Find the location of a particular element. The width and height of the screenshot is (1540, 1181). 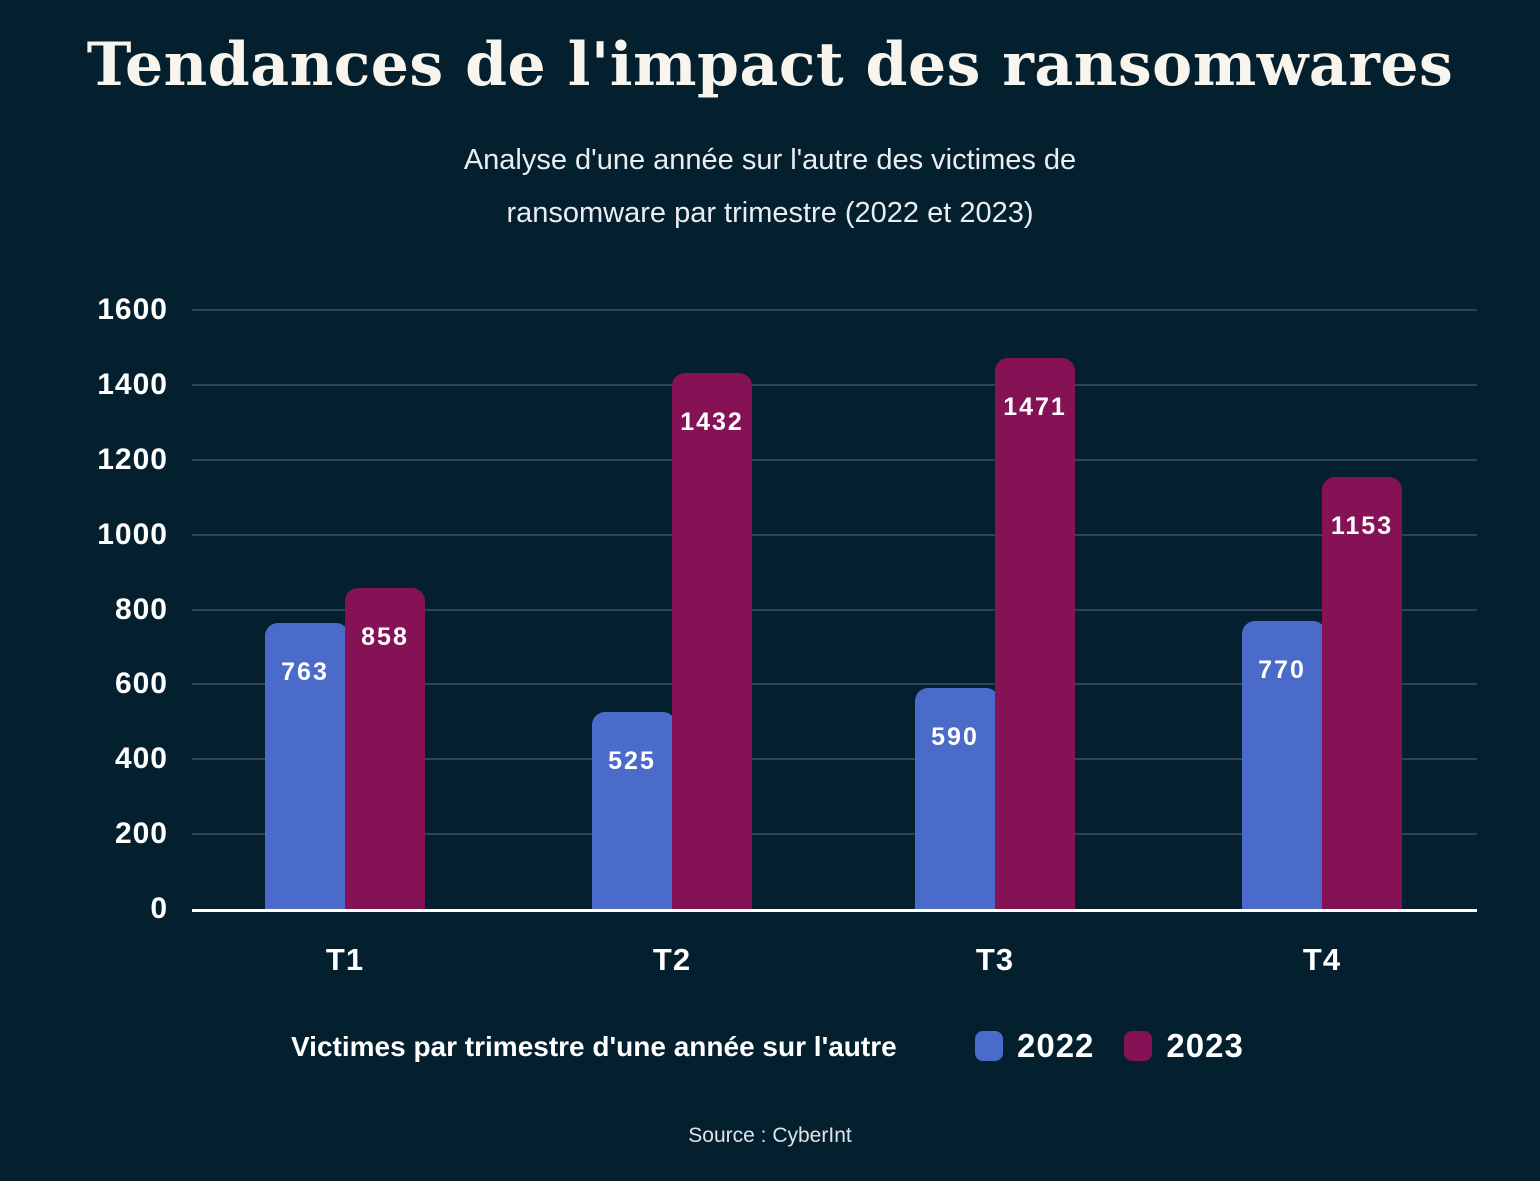

x-axis-line is located at coordinates (834, 910).